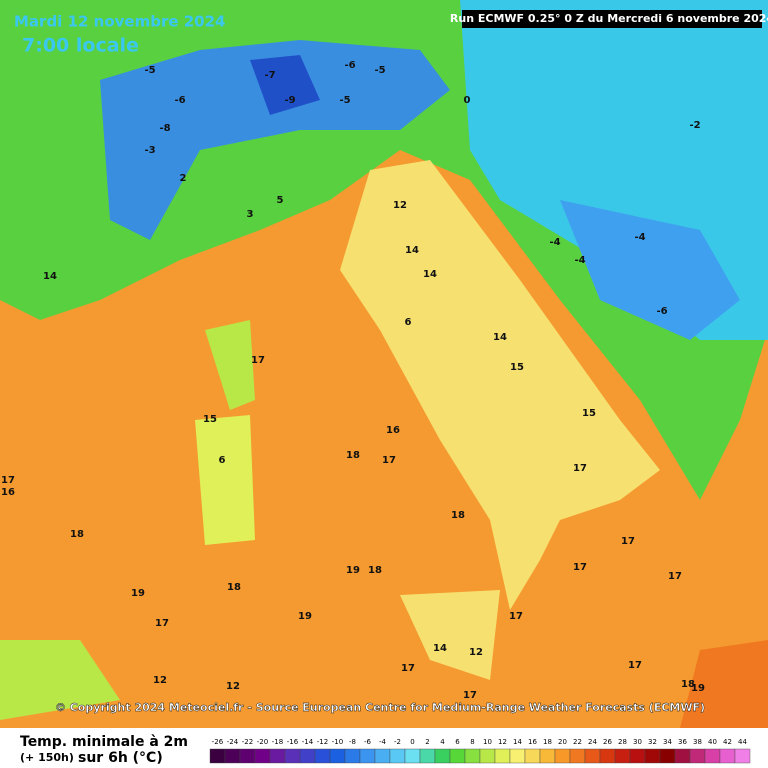 The image size is (768, 768). Describe the element at coordinates (225, 480) in the screenshot. I see `sardinia` at that location.